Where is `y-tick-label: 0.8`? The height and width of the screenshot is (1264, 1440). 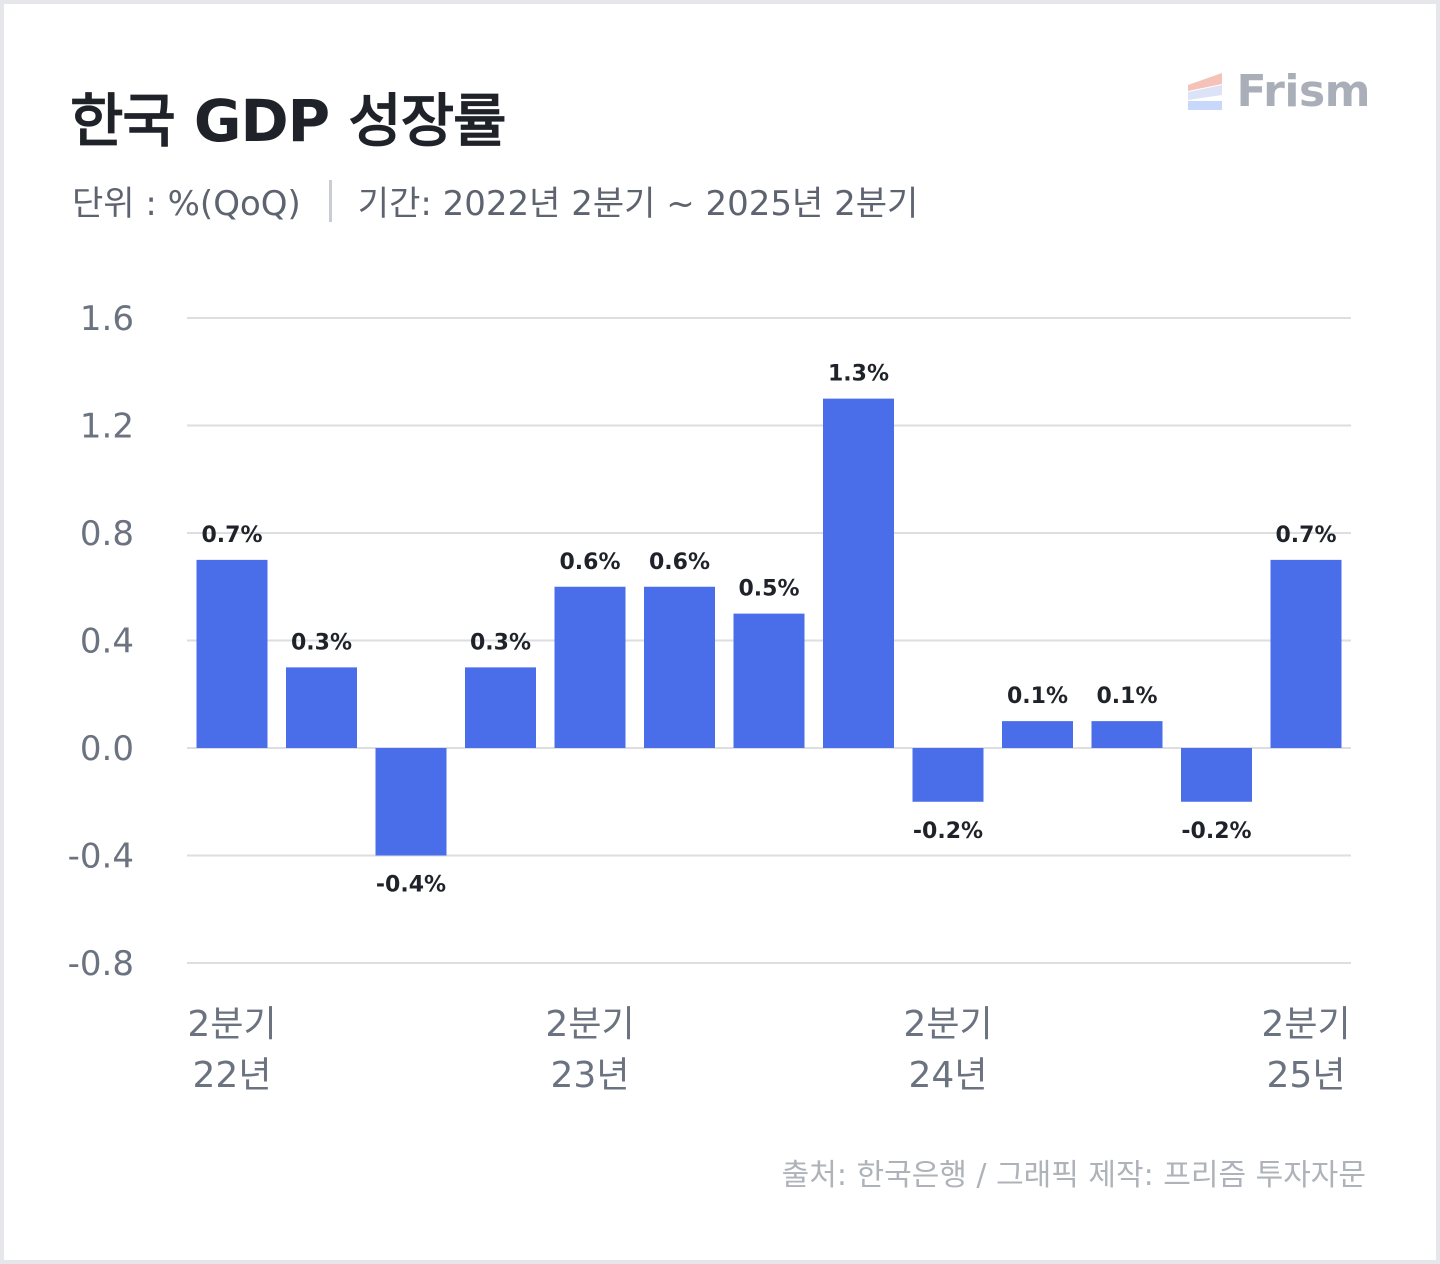
y-tick-label: 0.8 is located at coordinates (107, 534).